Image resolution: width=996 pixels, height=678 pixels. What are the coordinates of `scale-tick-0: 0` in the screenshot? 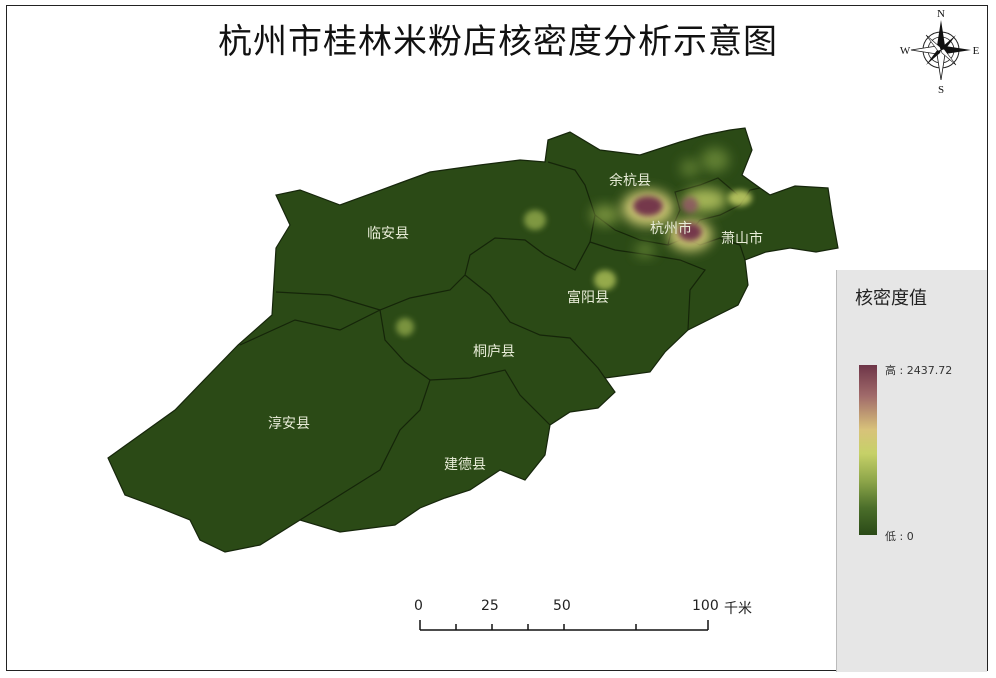 It's located at (418, 606).